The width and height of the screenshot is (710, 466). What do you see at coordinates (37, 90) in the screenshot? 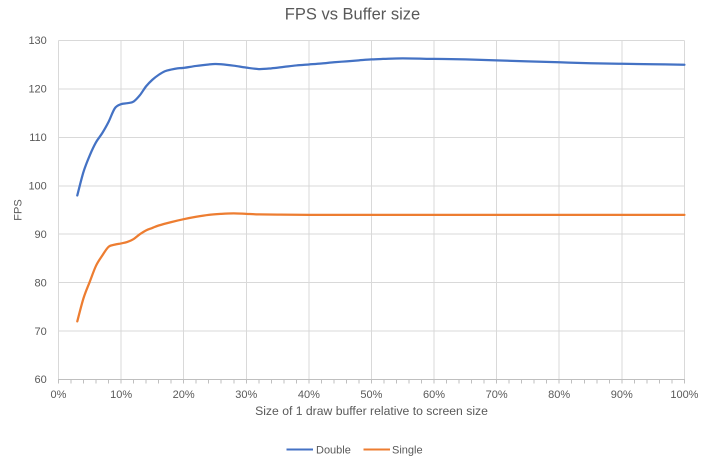
I see `svg-text: 120` at bounding box center [37, 90].